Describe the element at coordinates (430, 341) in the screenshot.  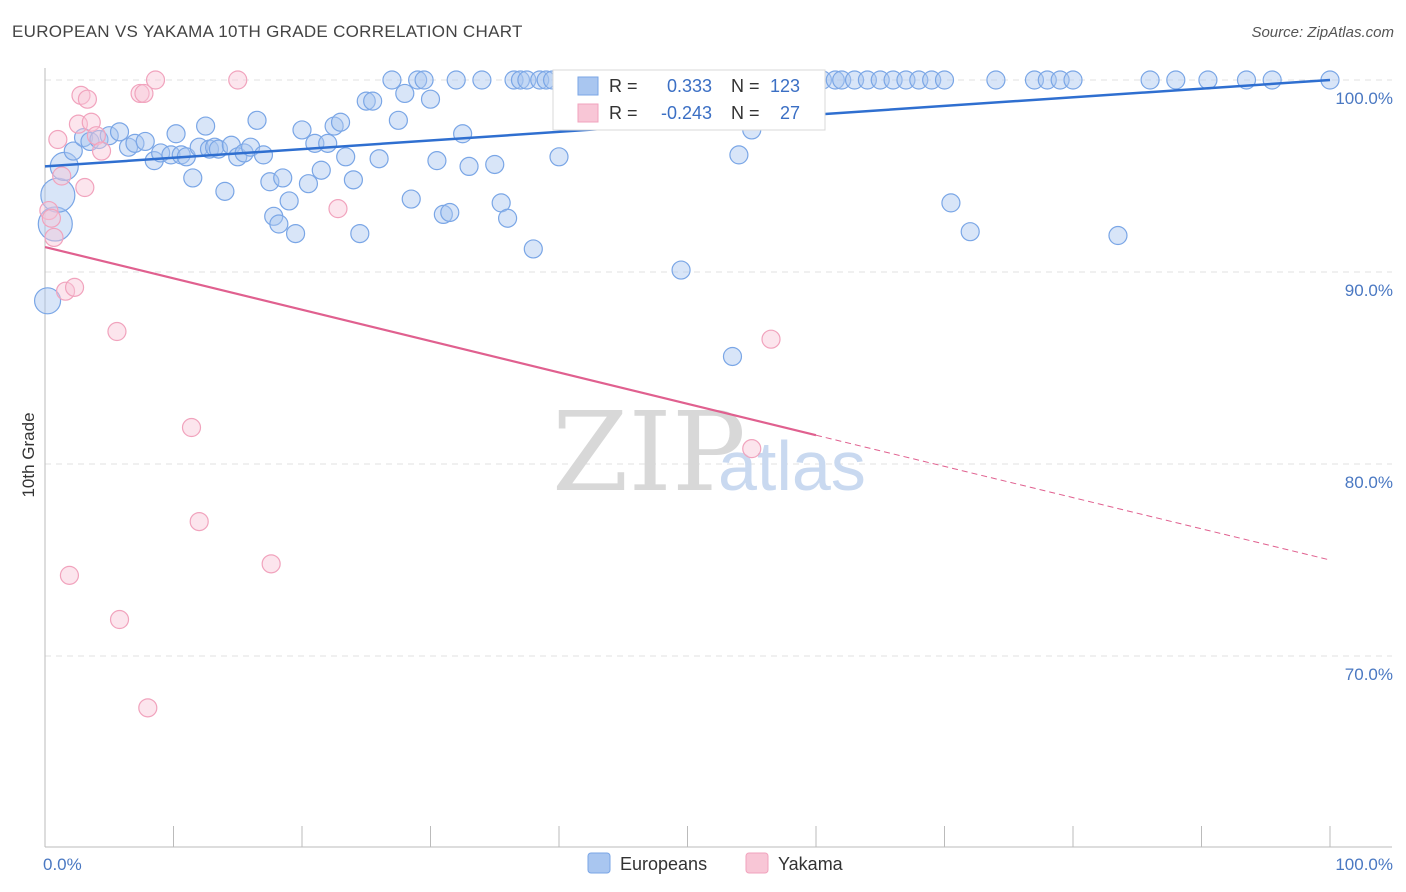
I see `yakama-trend-line` at that location.